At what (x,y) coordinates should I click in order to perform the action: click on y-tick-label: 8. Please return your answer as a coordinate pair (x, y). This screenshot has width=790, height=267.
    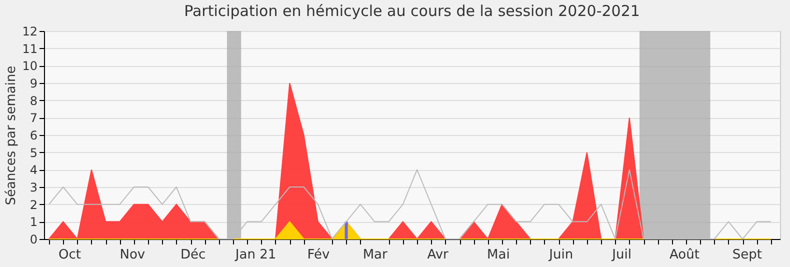
    Looking at the image, I should click on (34, 101).